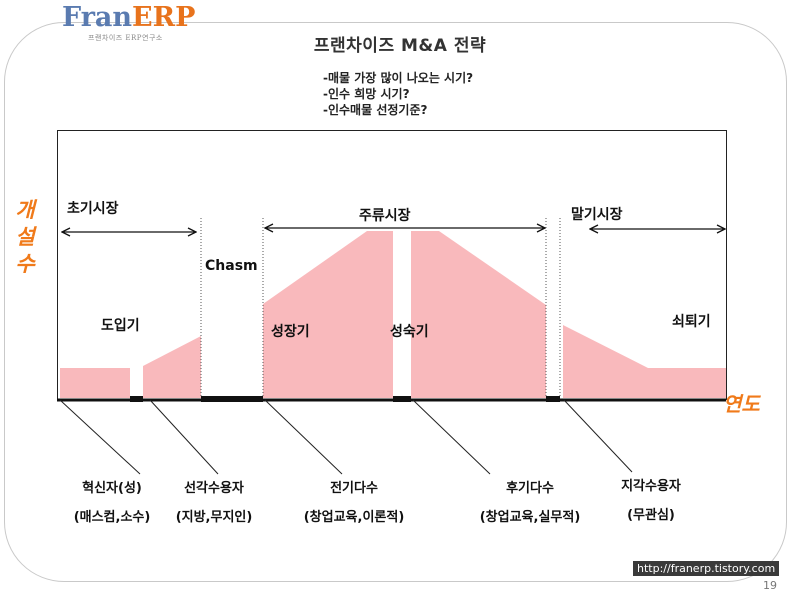  Describe the element at coordinates (354, 517) in the screenshot. I see `adopter-desc: (창업교육,이론적)` at that location.